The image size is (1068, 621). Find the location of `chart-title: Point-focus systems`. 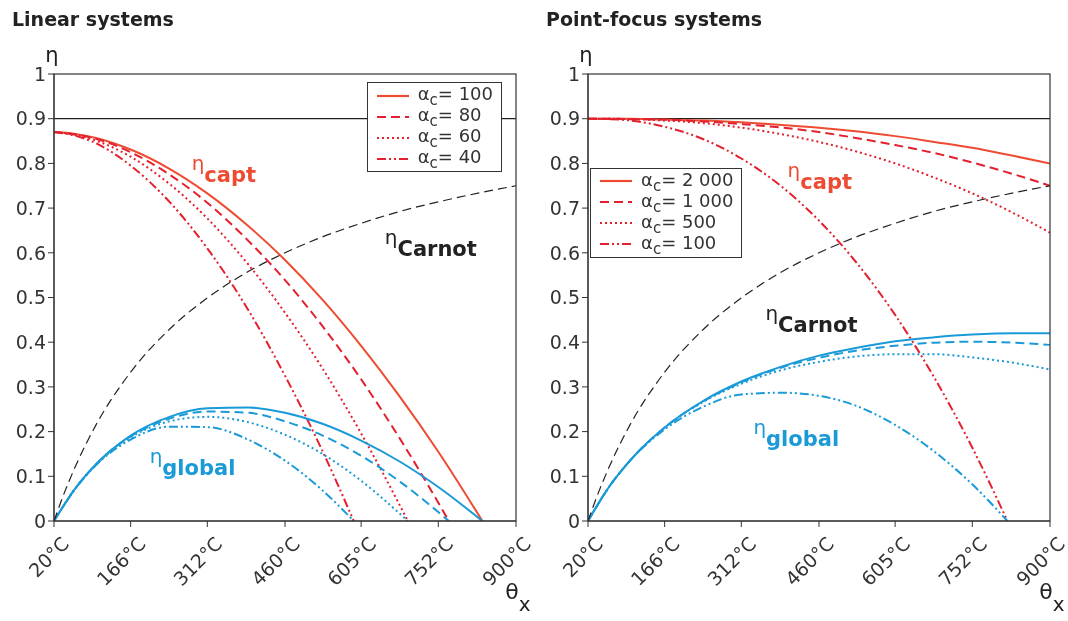

chart-title: Point-focus systems is located at coordinates (654, 20).